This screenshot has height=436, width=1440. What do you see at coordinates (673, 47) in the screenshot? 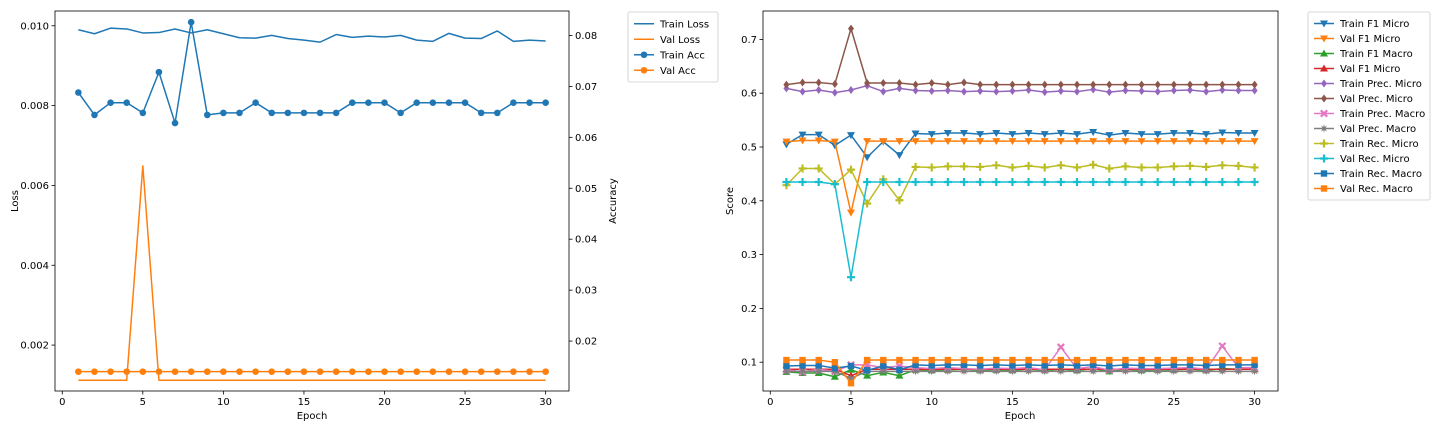
I see `legend: Train Loss Val Loss Train Acc Val Acc` at bounding box center [673, 47].